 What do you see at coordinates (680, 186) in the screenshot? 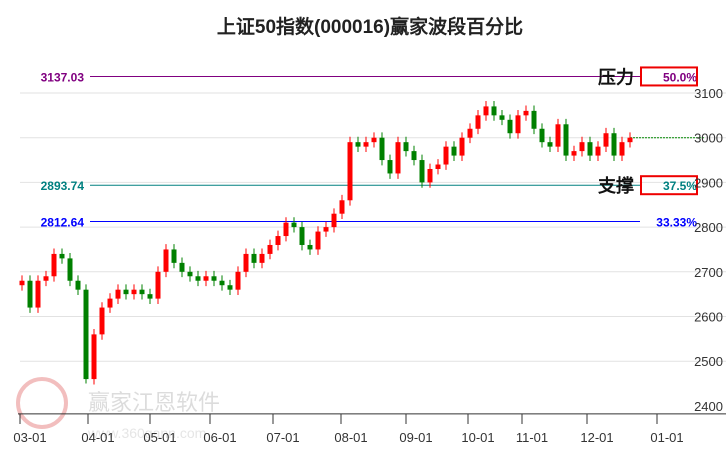
I see `level-pct: 37.5%` at bounding box center [680, 186].